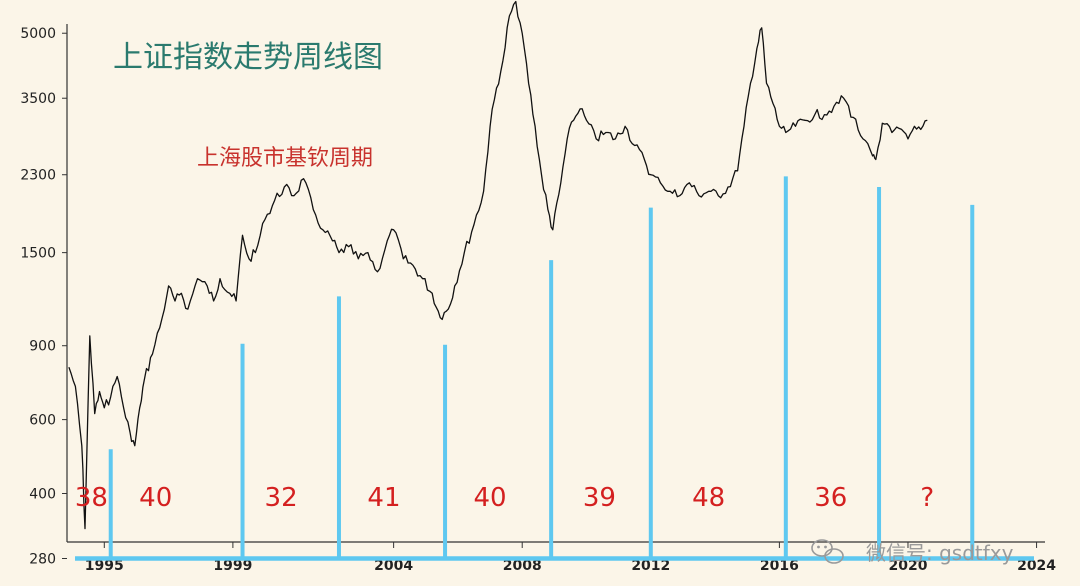 The height and width of the screenshot is (586, 1080). I want to click on y-tick-label: 2300, so click(38, 176).